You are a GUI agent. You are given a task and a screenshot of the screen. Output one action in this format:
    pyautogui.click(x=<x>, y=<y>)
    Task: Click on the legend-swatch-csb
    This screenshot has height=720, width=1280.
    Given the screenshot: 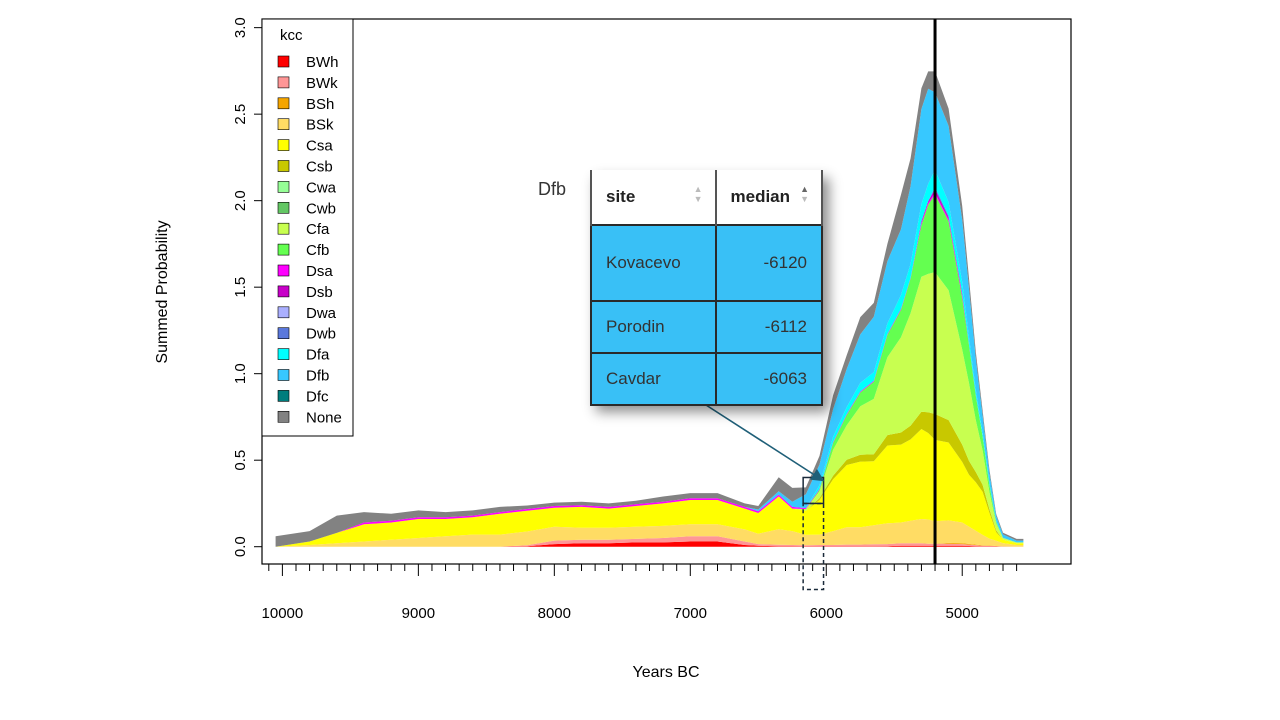 What is the action you would take?
    pyautogui.click(x=283, y=166)
    